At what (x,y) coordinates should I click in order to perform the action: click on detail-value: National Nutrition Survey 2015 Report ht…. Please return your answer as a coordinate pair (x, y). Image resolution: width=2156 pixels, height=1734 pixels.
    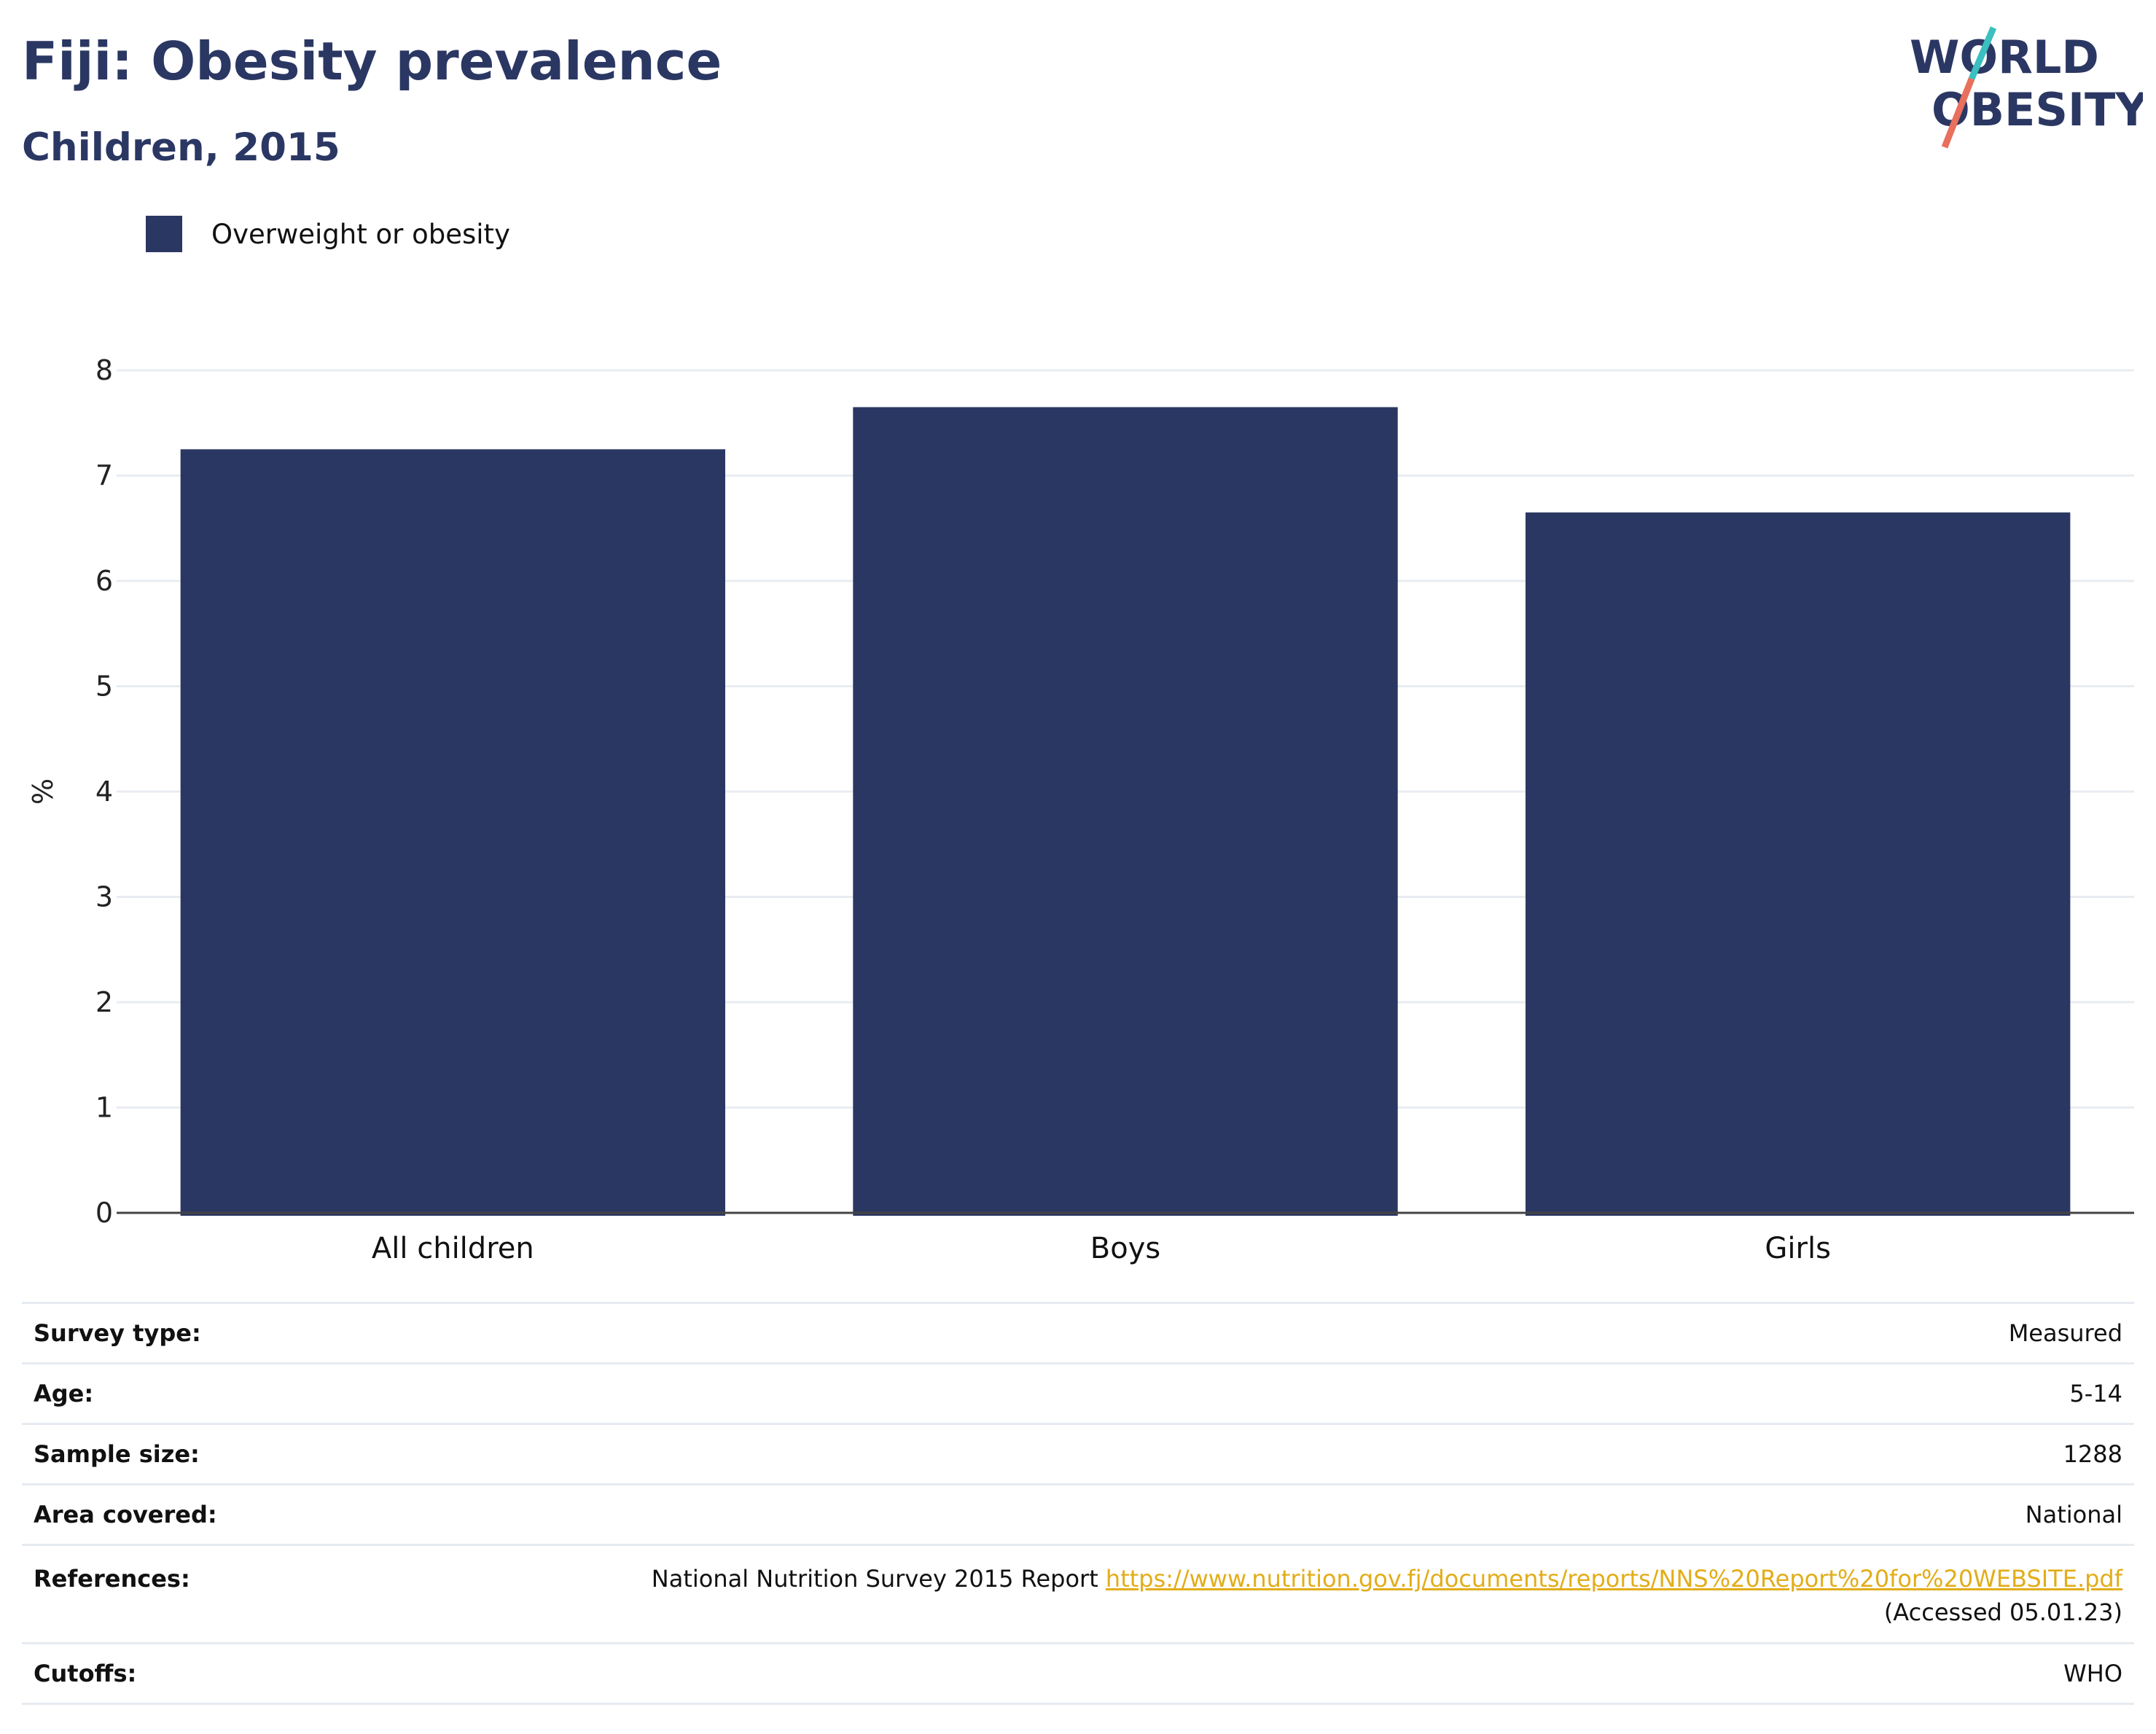
    Looking at the image, I should click on (1309, 1594).